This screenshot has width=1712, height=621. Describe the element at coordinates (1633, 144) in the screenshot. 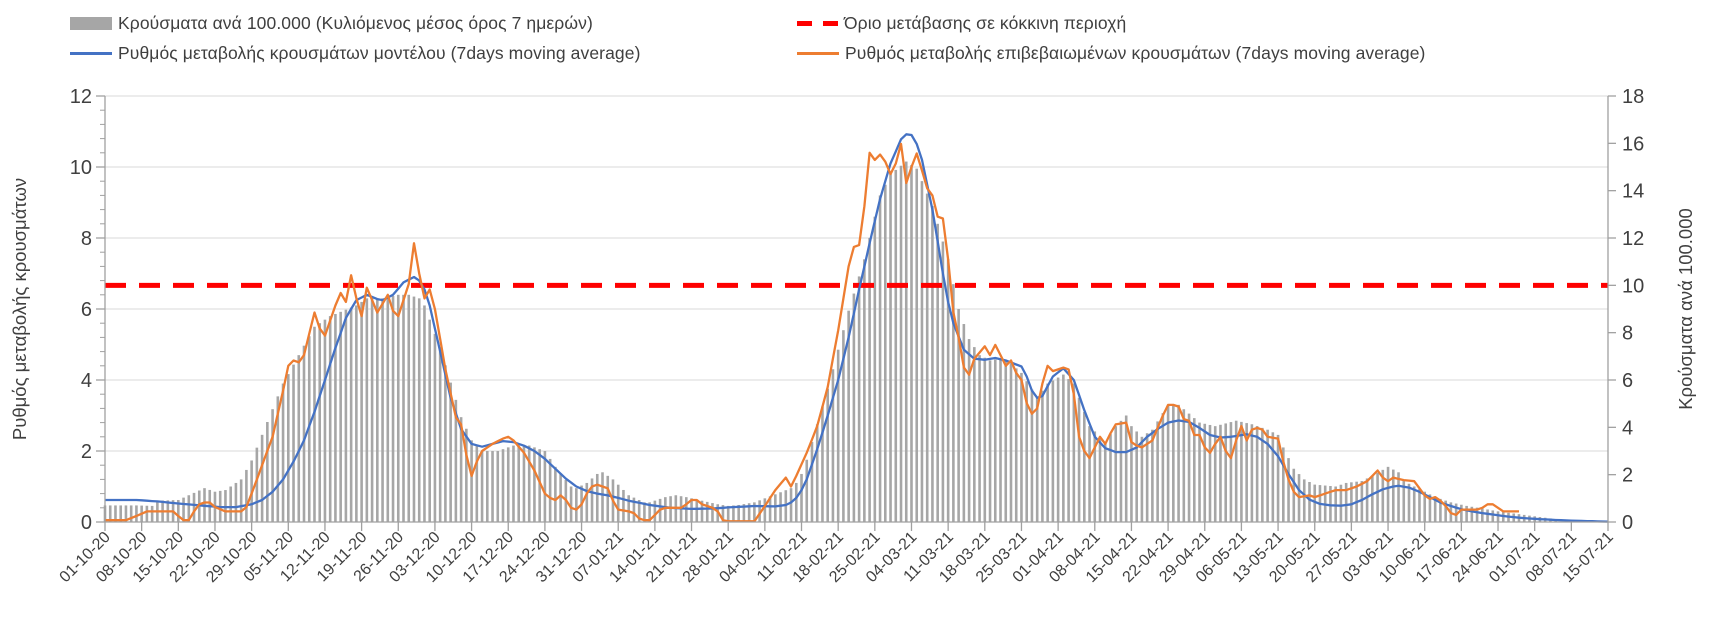

I see `right-axis-tick-label: 16` at that location.